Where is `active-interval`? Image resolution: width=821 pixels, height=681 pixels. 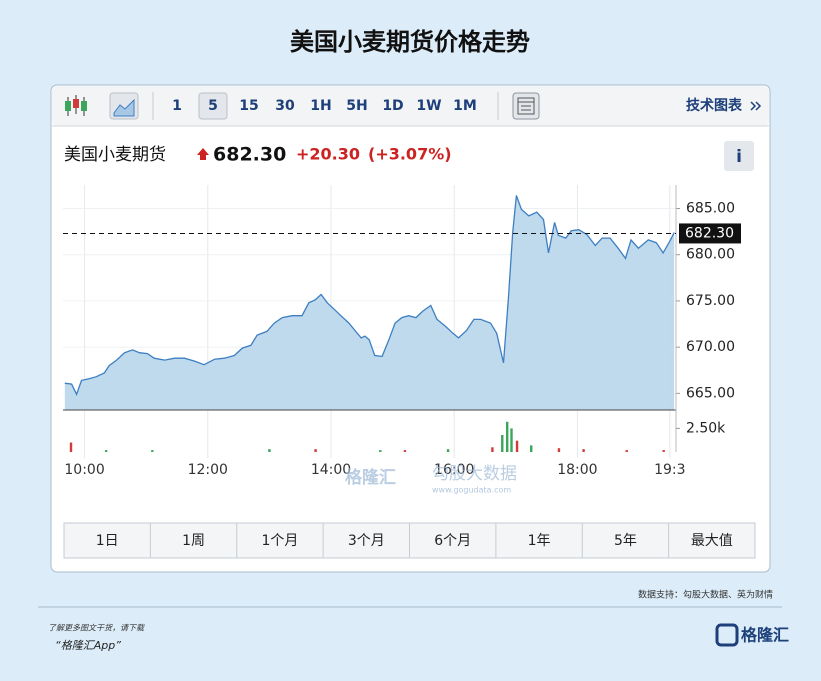 active-interval is located at coordinates (213, 106).